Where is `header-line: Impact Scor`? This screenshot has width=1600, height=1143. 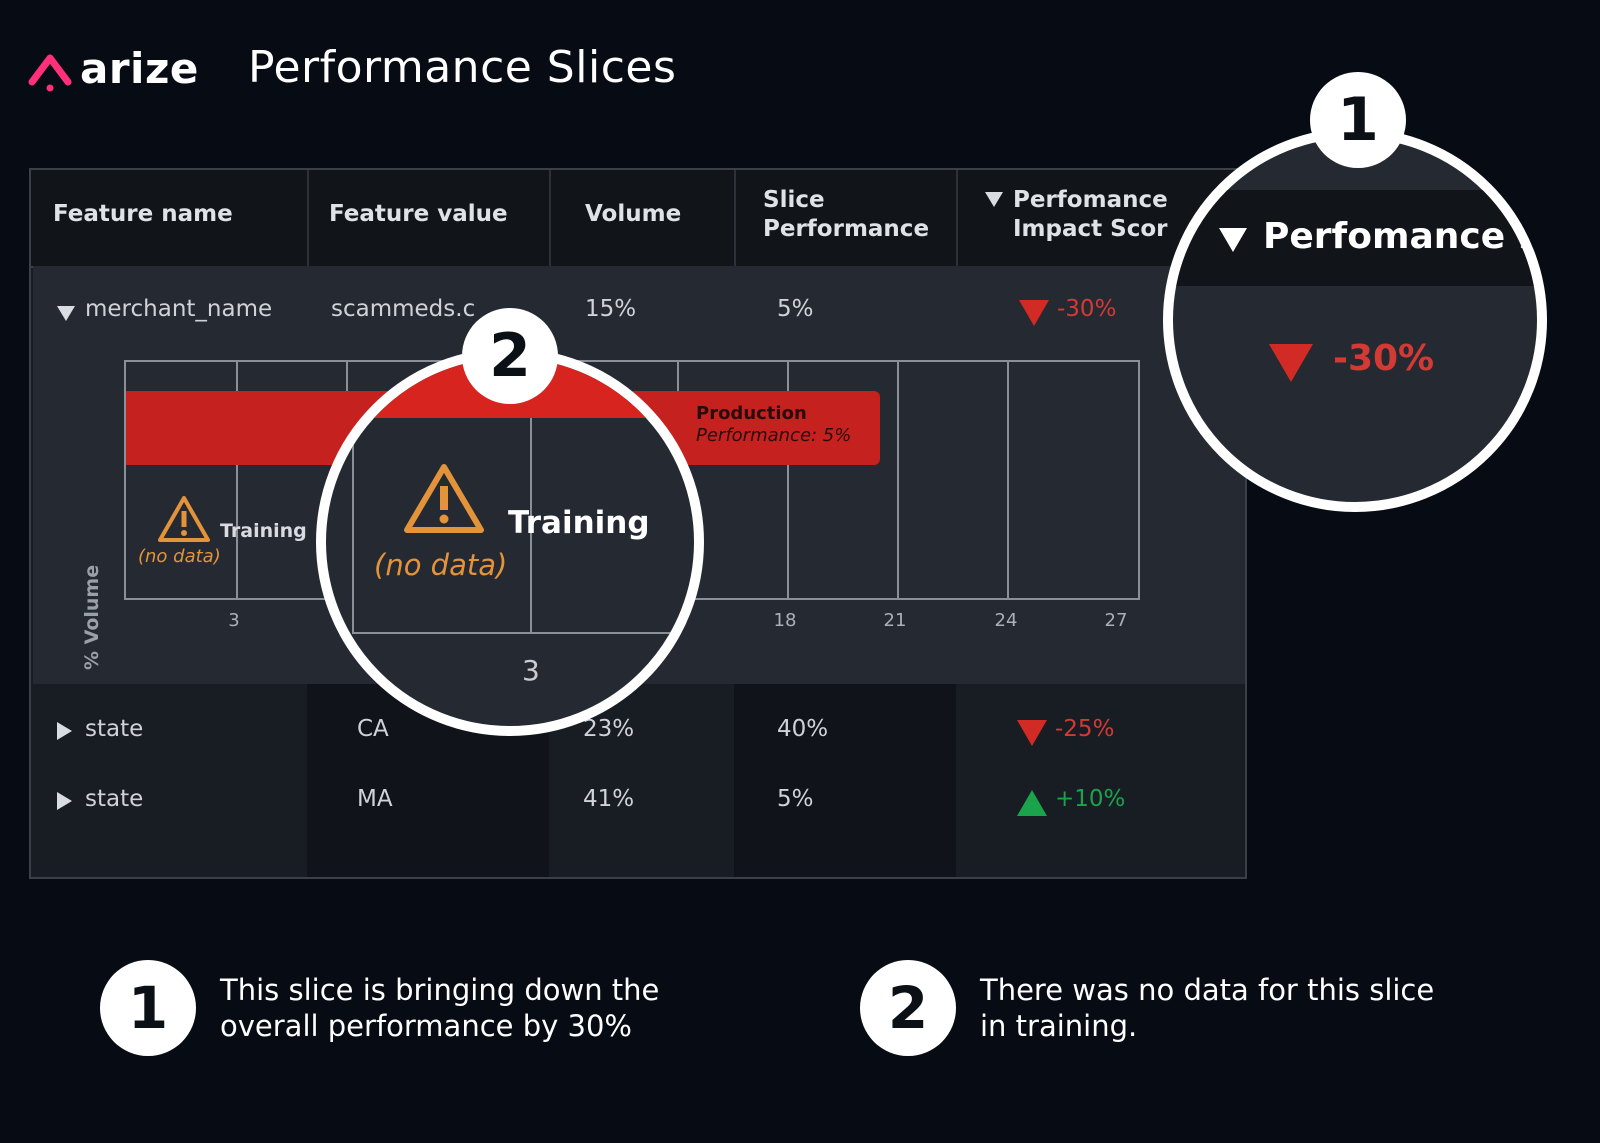 header-line: Impact Scor is located at coordinates (1090, 229).